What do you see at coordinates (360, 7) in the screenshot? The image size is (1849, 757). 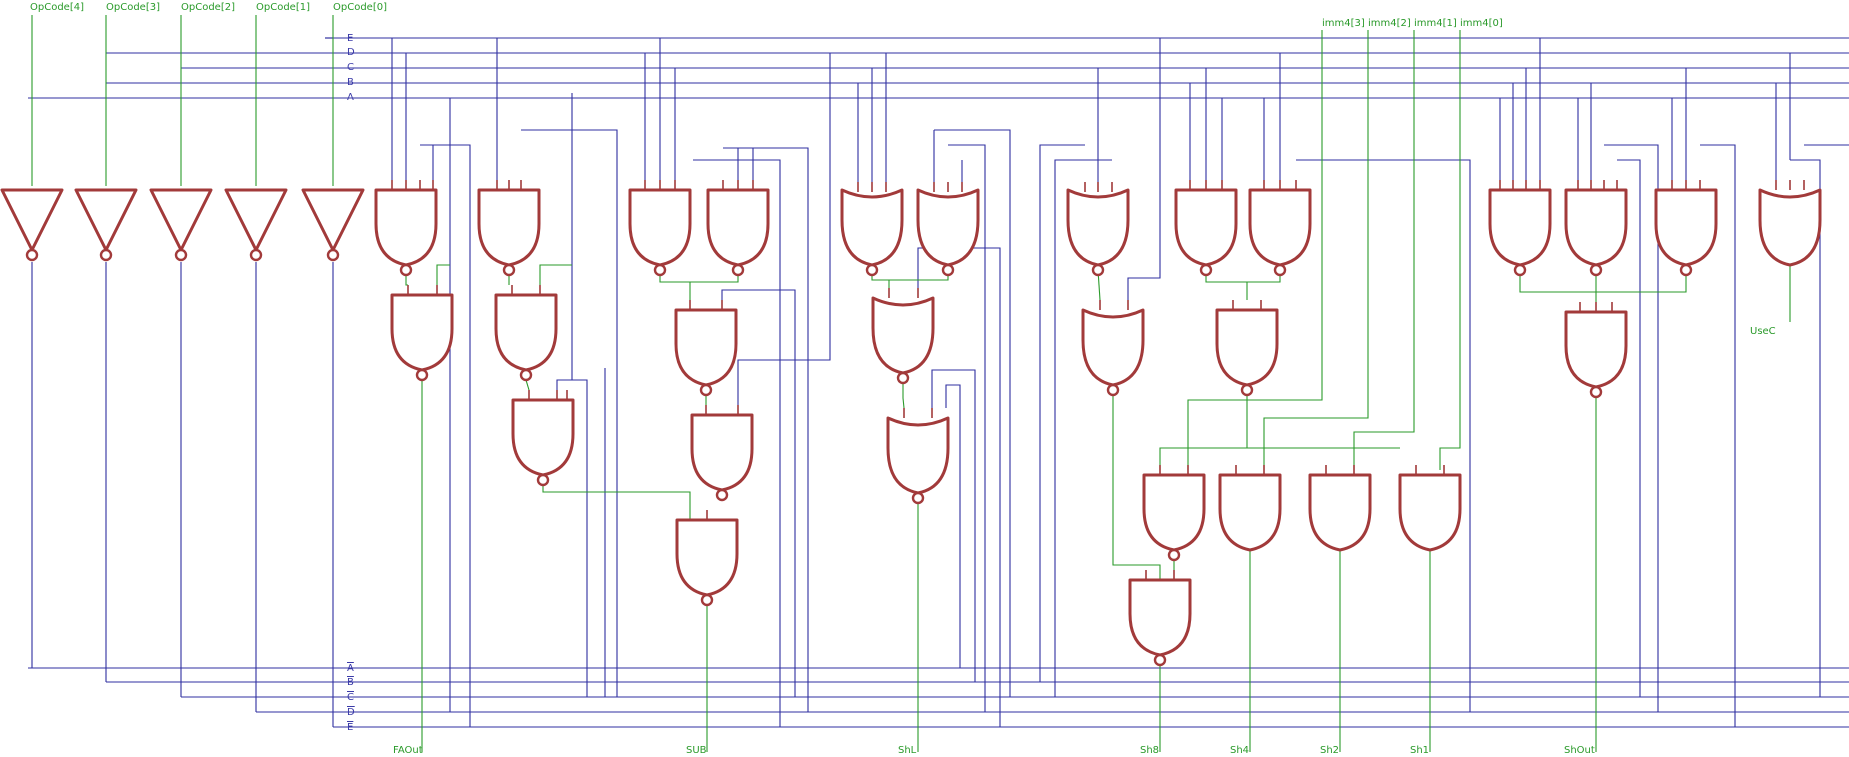 I see `input-label-opcode-0: OpCode[0]` at bounding box center [360, 7].